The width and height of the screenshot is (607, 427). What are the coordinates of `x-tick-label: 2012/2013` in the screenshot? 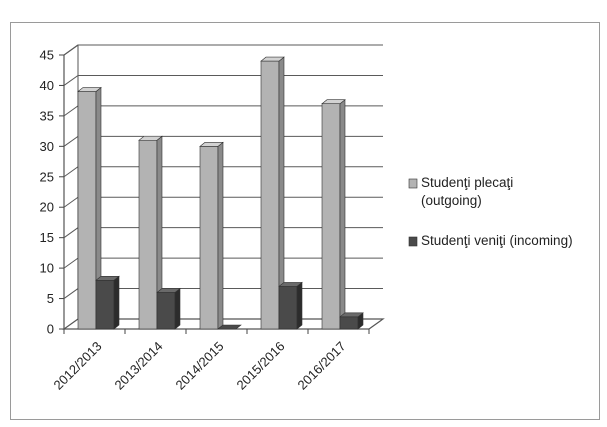 It's located at (78, 366).